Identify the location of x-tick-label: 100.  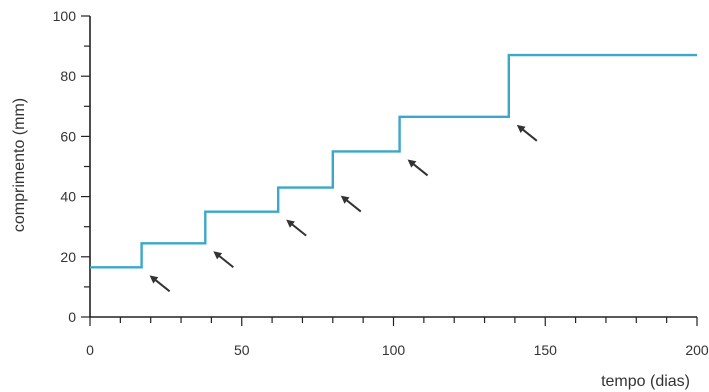
(394, 350).